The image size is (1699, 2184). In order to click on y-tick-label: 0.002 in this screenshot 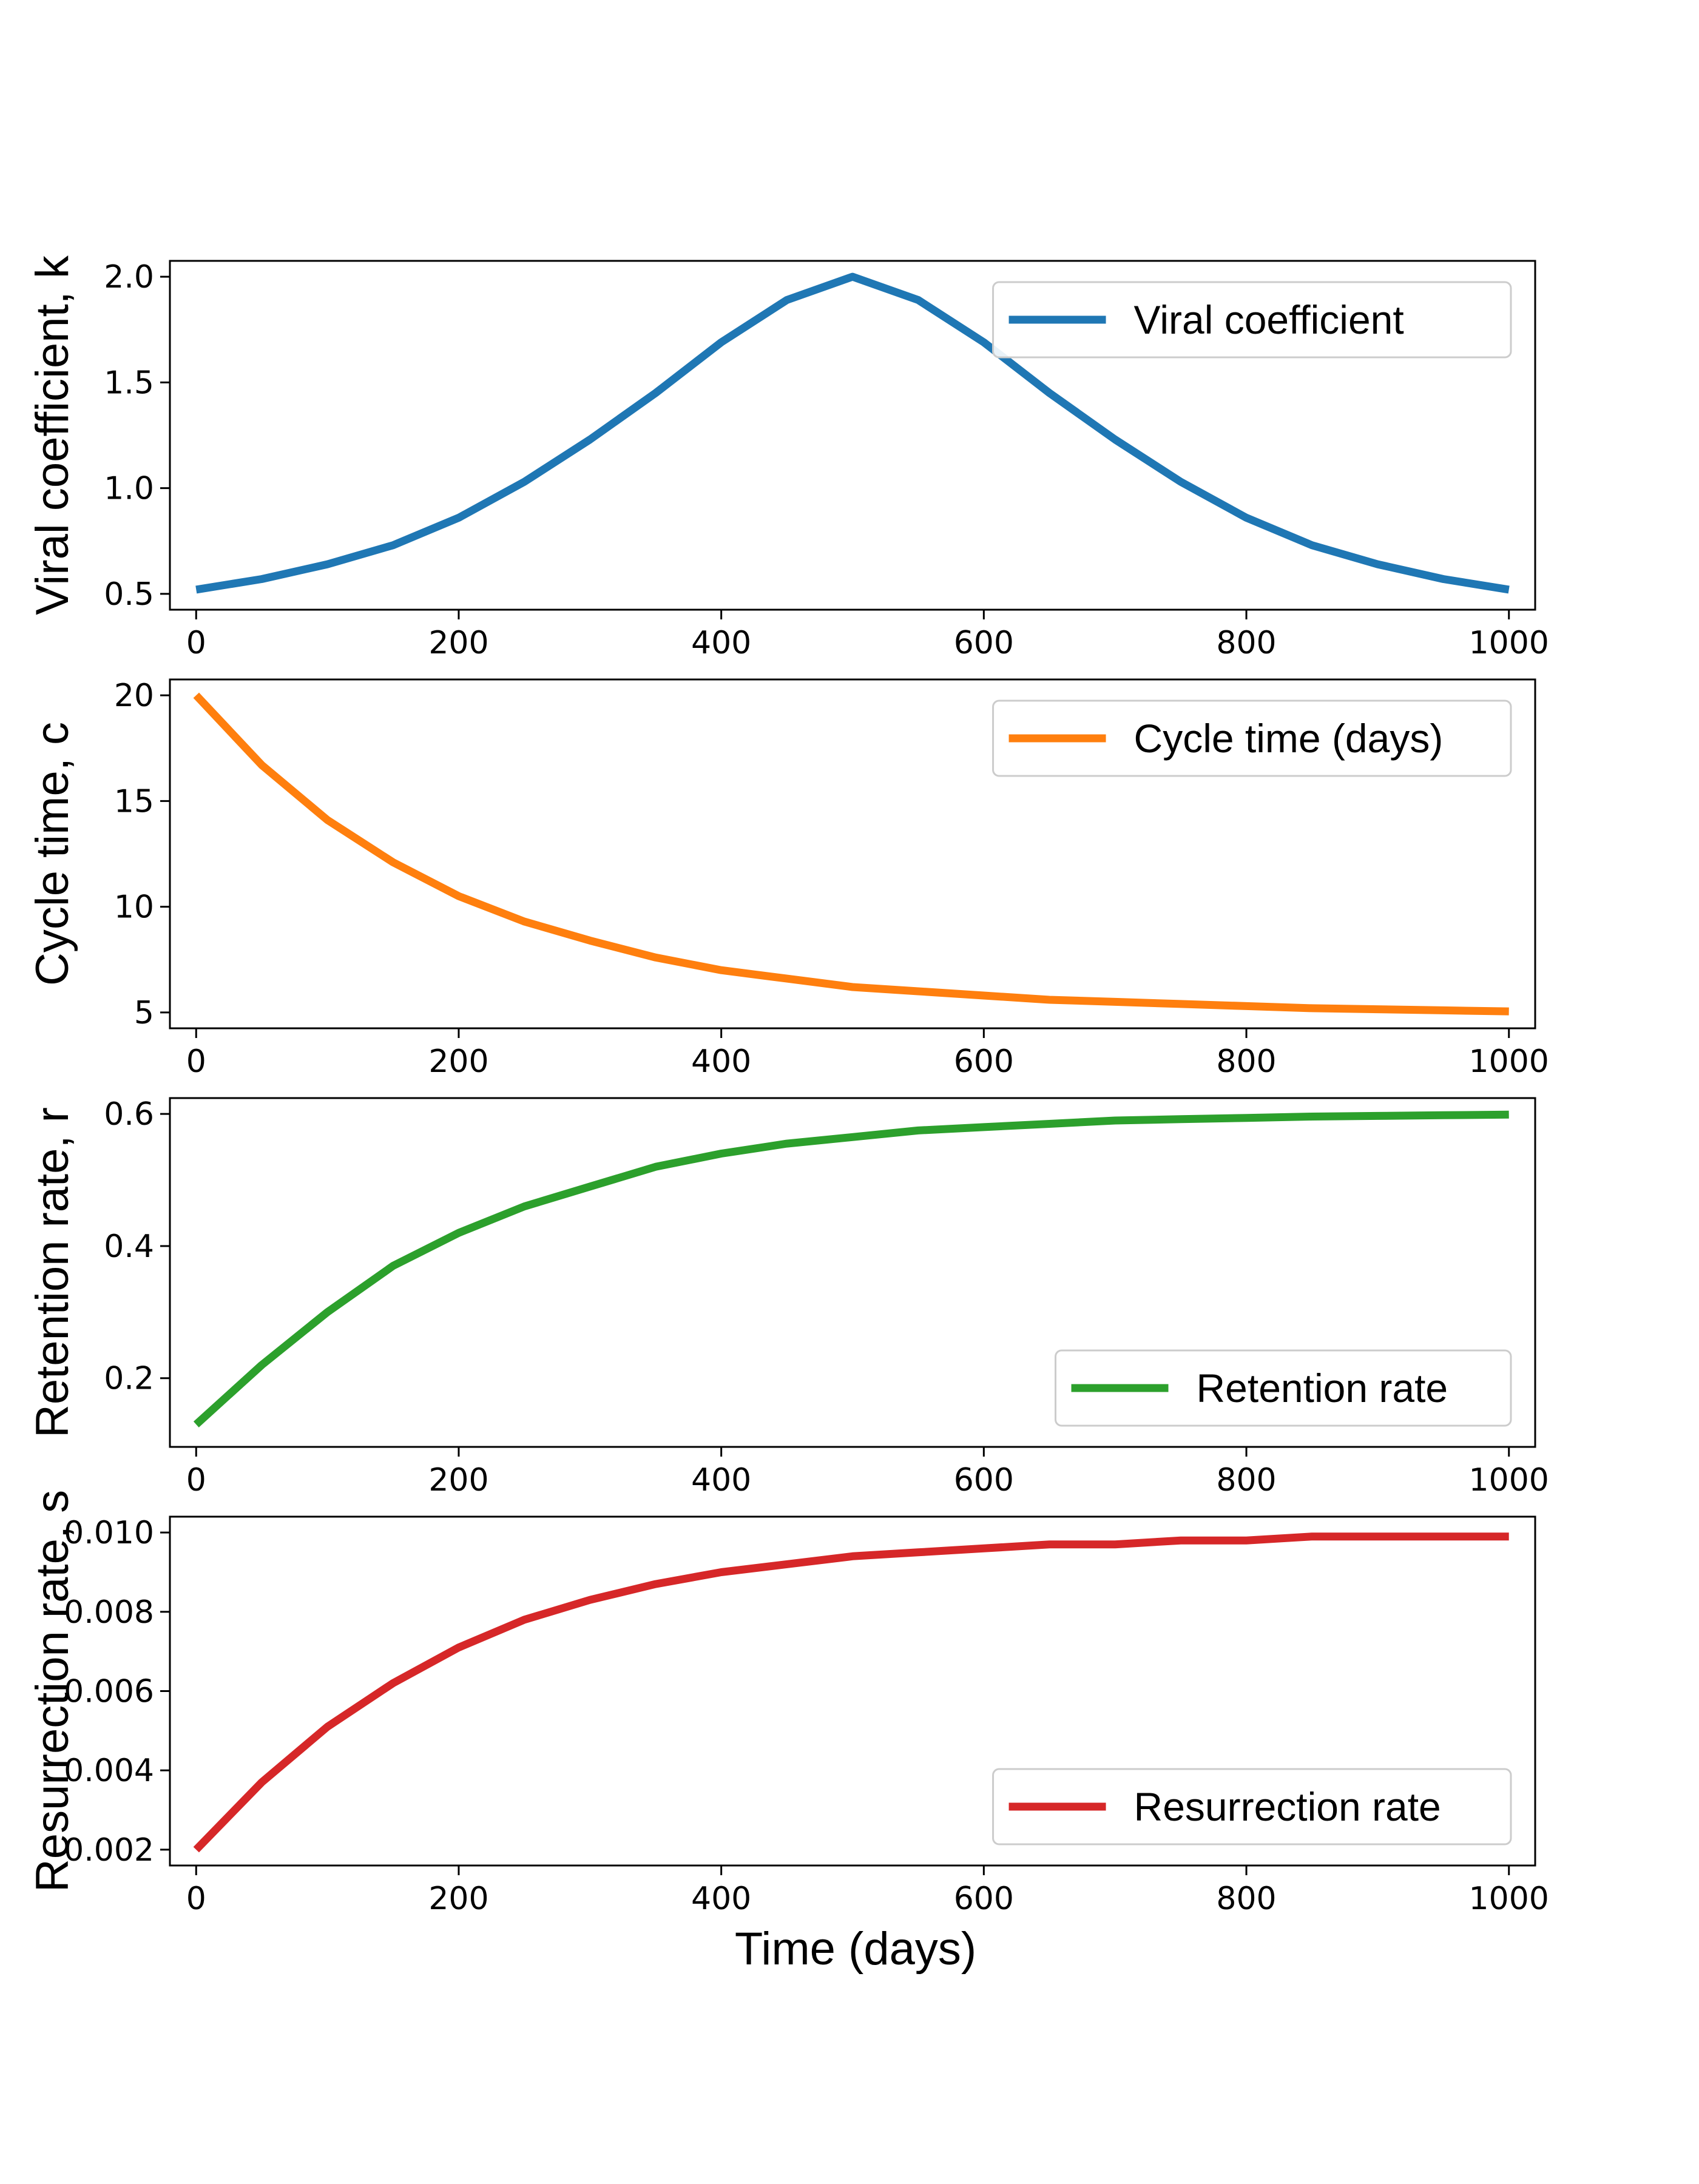, I will do `click(109, 1850)`.